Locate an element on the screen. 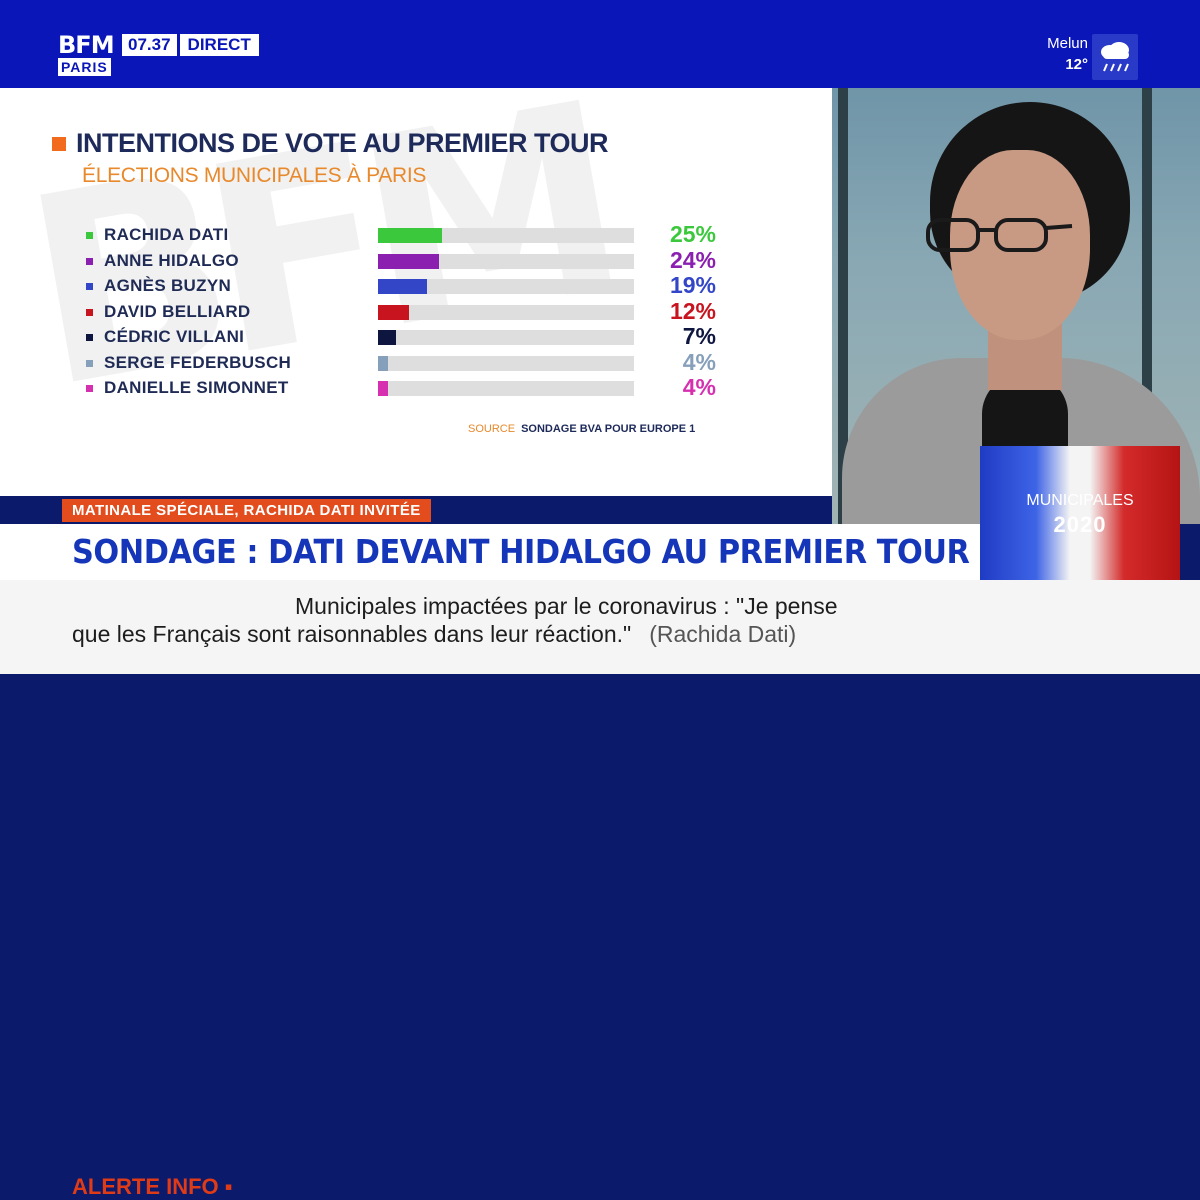  live-label: DIRECT is located at coordinates (219, 45).